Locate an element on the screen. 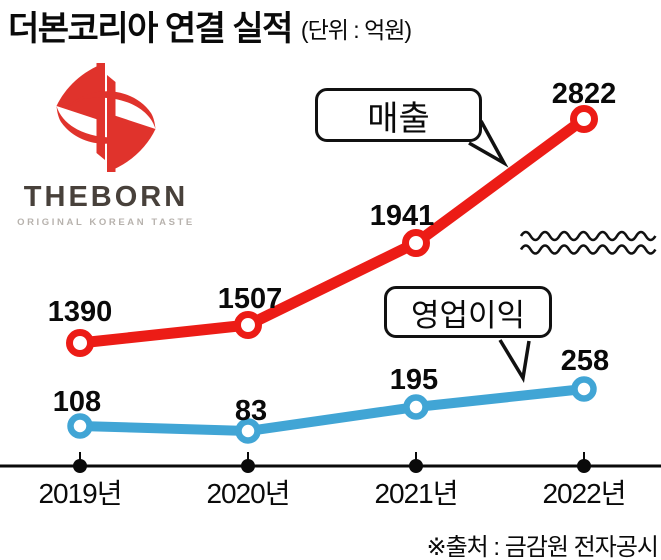 The image size is (661, 560). revenue-callout: 매출 is located at coordinates (398, 115).